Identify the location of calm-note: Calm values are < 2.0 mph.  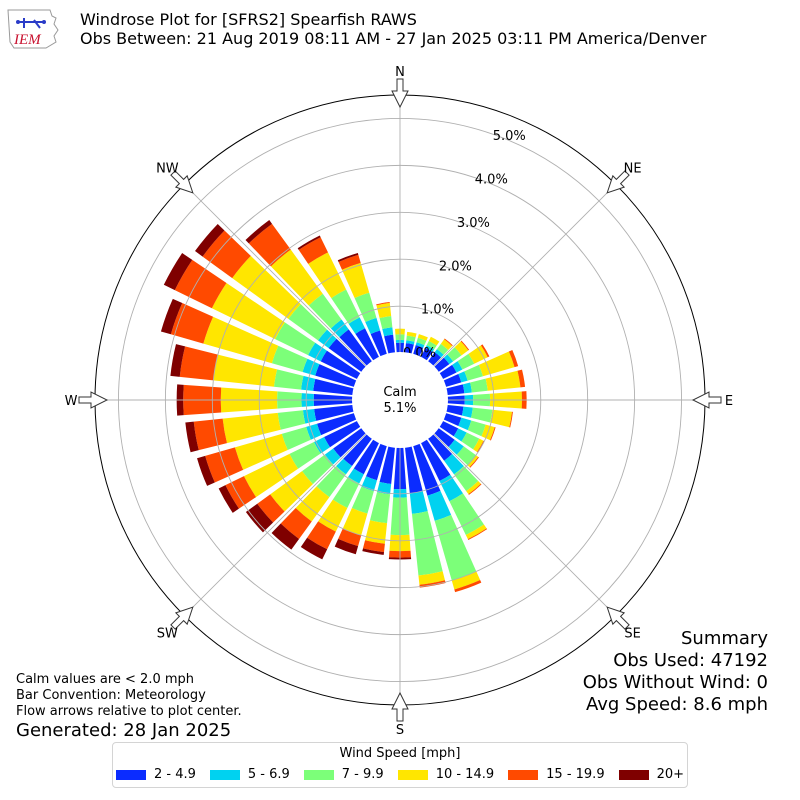
(105, 679).